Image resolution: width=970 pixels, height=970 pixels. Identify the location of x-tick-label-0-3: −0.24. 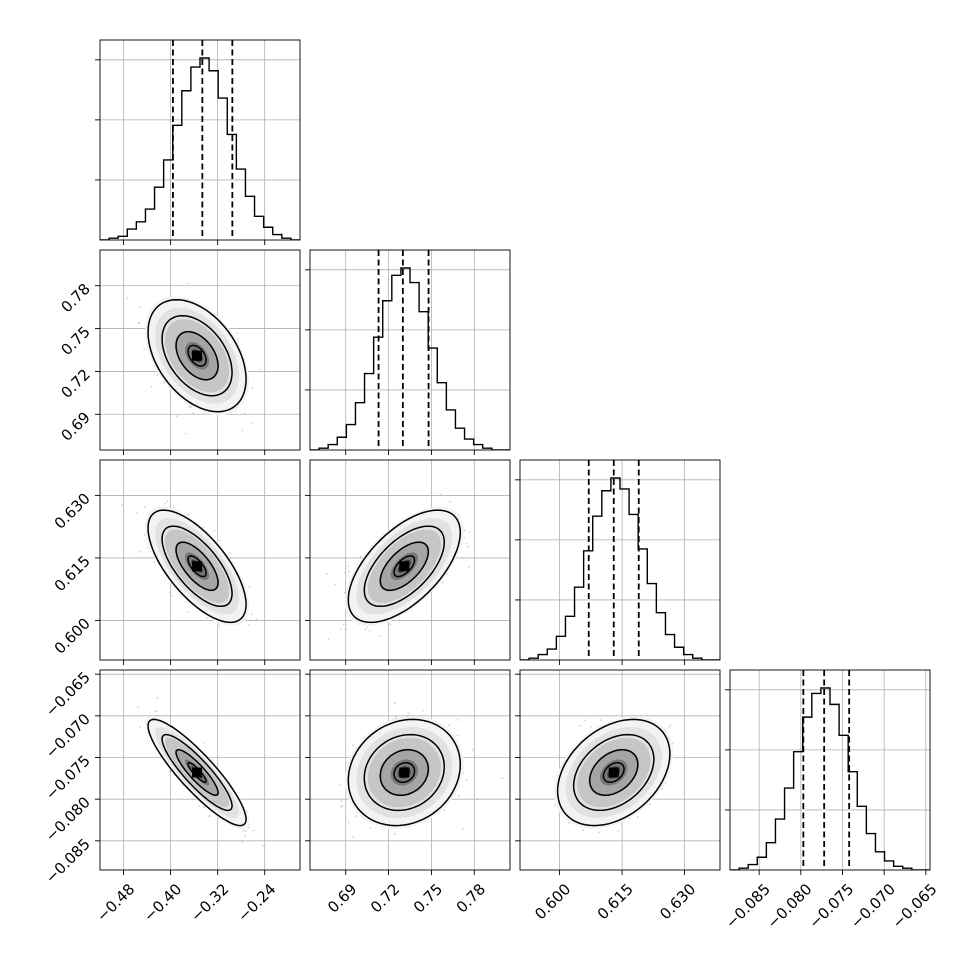
(256, 902).